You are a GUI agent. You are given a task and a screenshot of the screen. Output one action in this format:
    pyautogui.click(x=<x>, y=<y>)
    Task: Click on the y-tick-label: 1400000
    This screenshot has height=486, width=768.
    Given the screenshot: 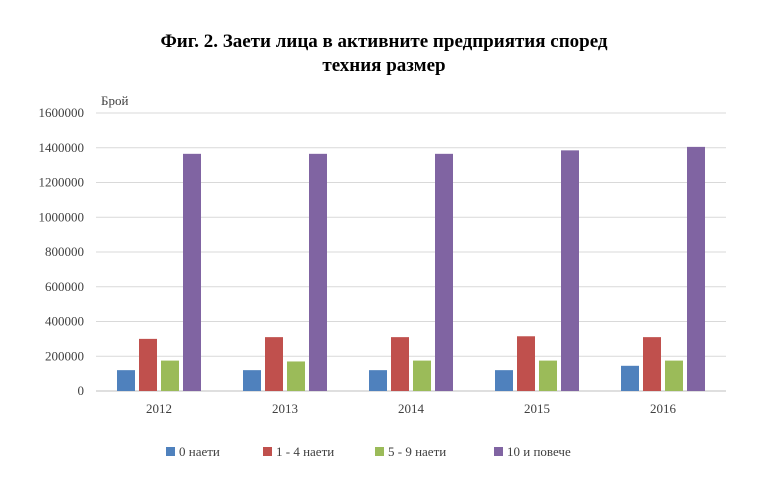 What is the action you would take?
    pyautogui.click(x=62, y=147)
    